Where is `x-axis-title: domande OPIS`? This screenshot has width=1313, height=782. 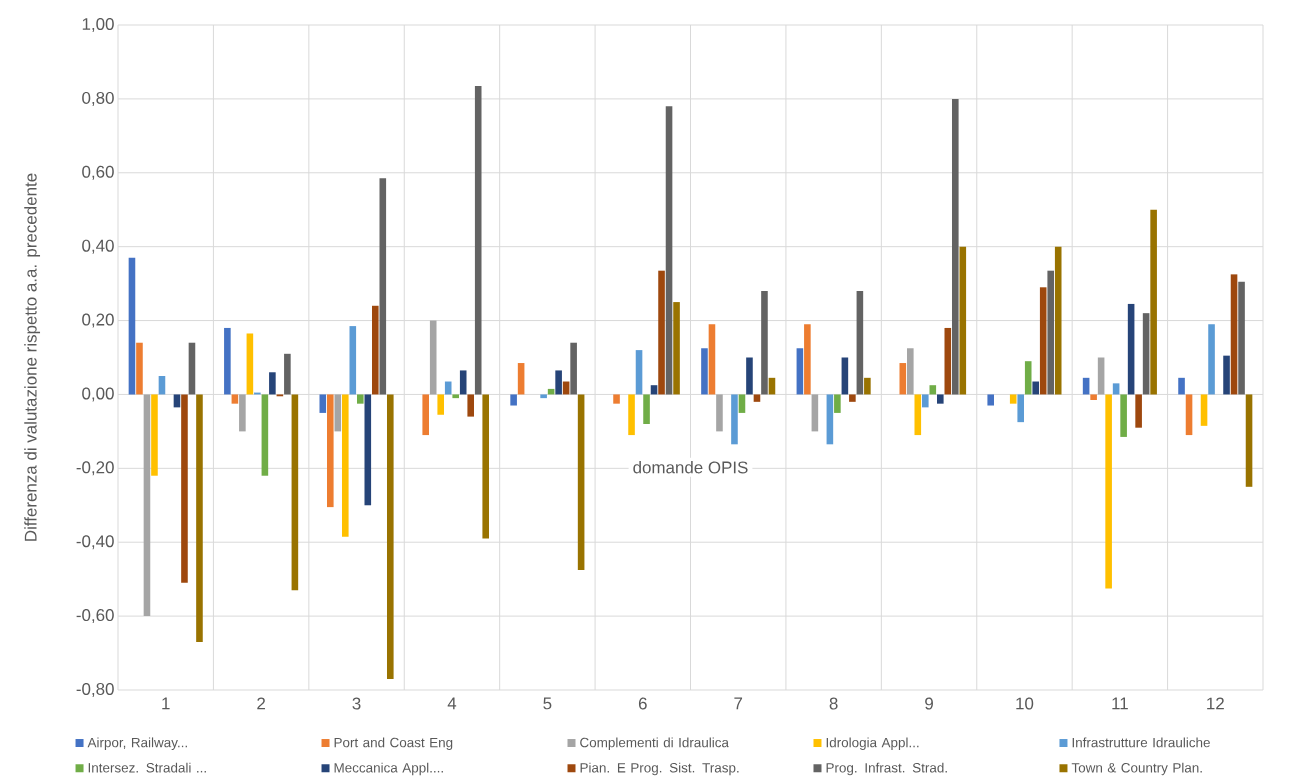
x-axis-title: domande OPIS is located at coordinates (690, 467).